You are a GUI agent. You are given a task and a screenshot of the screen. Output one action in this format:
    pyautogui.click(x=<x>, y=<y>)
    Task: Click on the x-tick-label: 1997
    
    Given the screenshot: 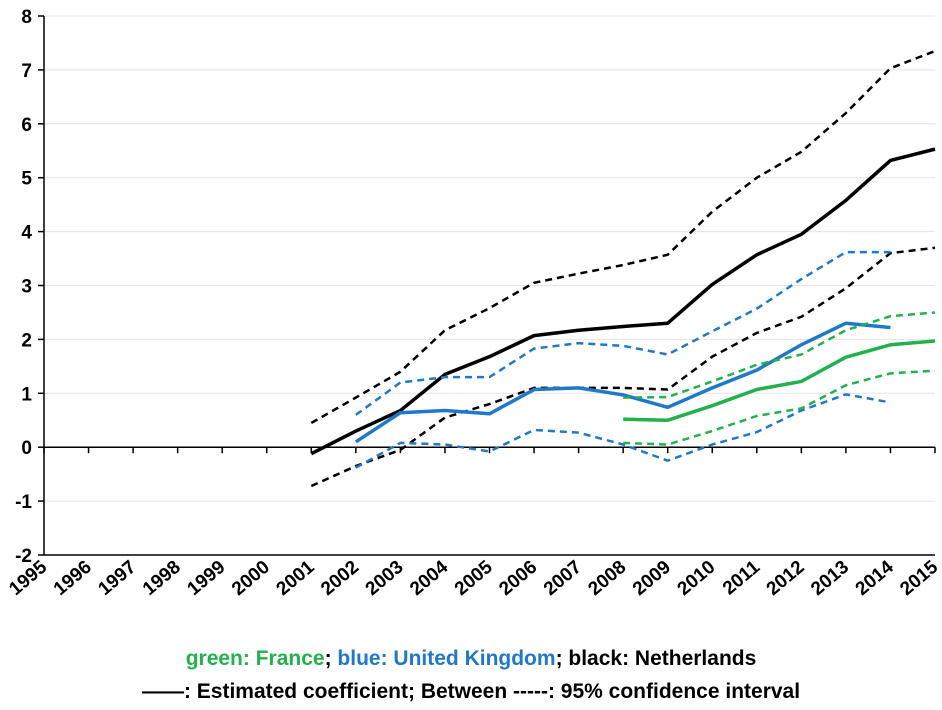 What is the action you would take?
    pyautogui.click(x=117, y=578)
    